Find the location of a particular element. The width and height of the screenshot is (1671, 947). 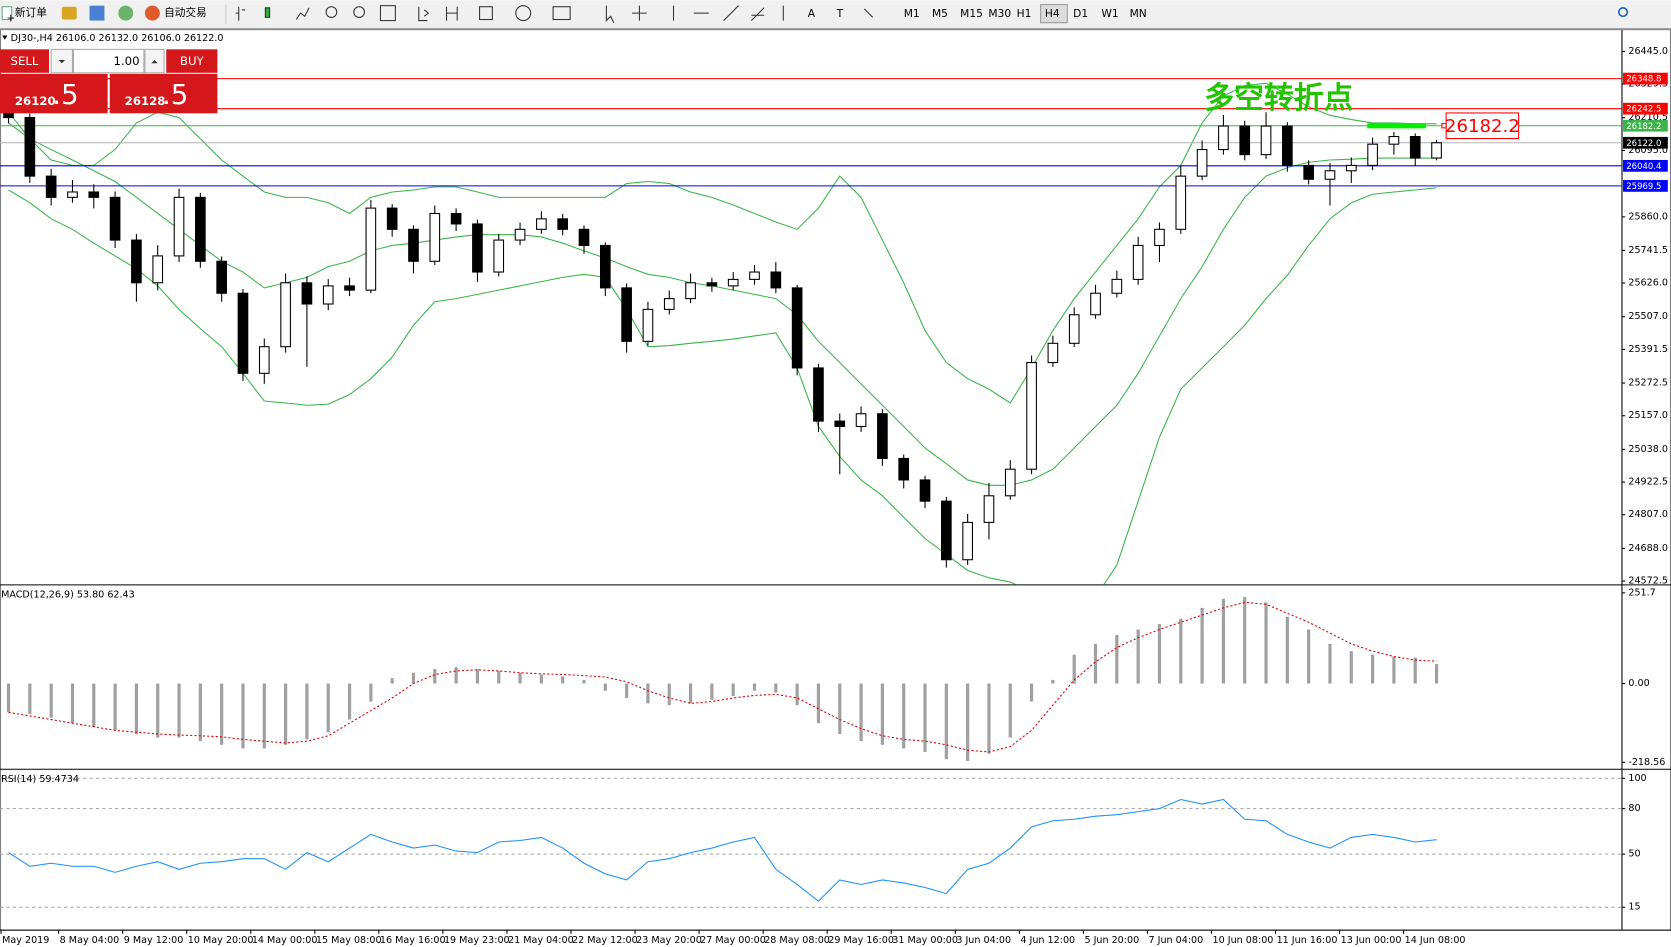

y-tick-label: 25860.0 is located at coordinates (1648, 216).